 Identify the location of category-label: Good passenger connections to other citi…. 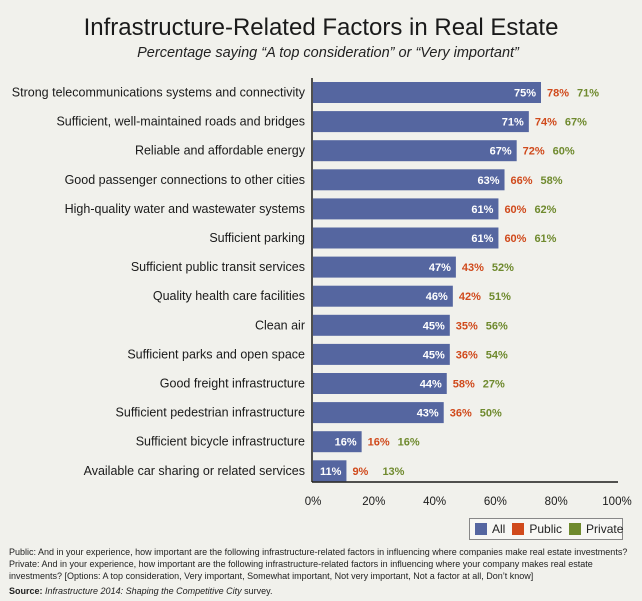
(185, 180).